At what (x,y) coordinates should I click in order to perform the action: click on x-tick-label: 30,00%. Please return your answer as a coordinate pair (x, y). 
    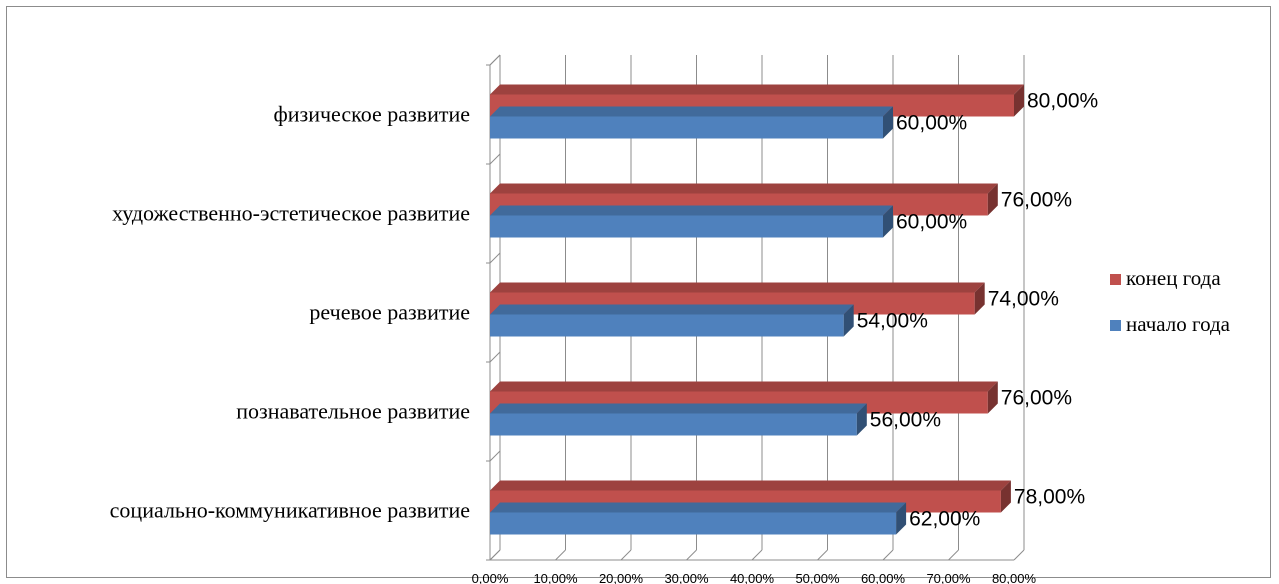
    Looking at the image, I should click on (686, 577).